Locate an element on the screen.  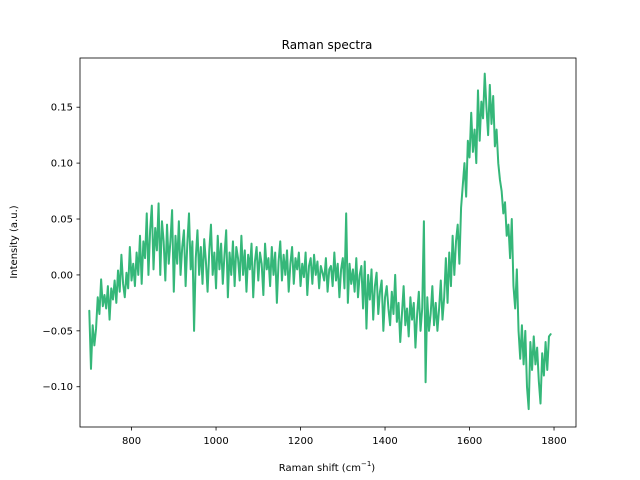
y-tick-label: 0.05 is located at coordinates (62, 220).